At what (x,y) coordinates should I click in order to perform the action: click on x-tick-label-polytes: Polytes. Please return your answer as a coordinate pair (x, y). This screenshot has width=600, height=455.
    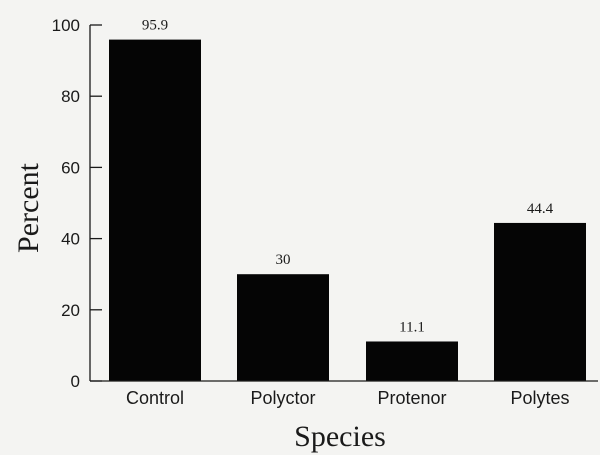
    Looking at the image, I should click on (539, 398).